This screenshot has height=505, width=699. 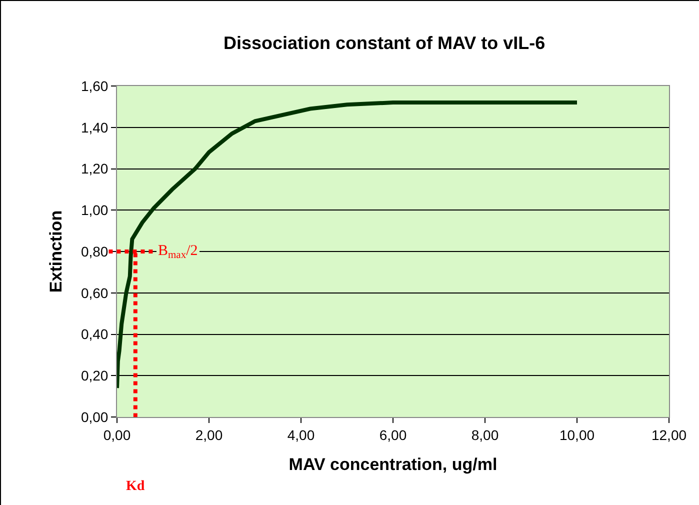 What do you see at coordinates (56, 251) in the screenshot?
I see `y-axis-title: Extinction` at bounding box center [56, 251].